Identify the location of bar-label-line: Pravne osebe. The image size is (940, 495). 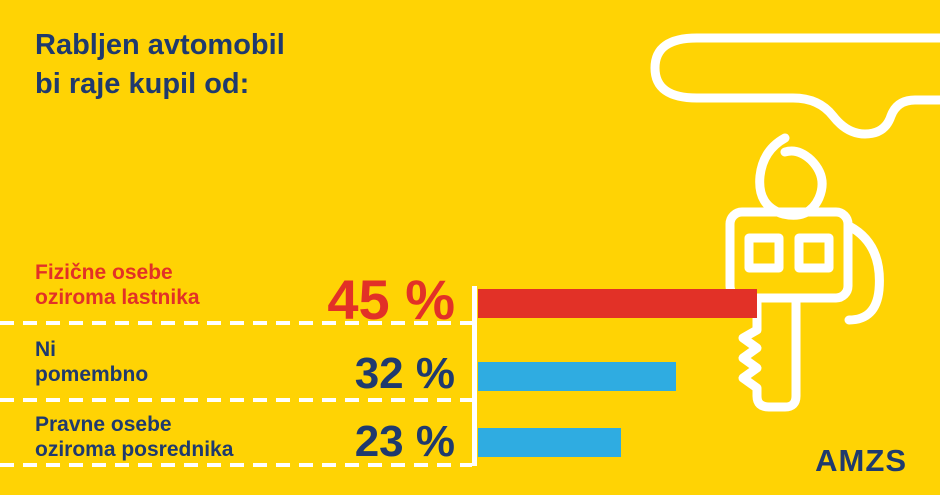
(103, 424).